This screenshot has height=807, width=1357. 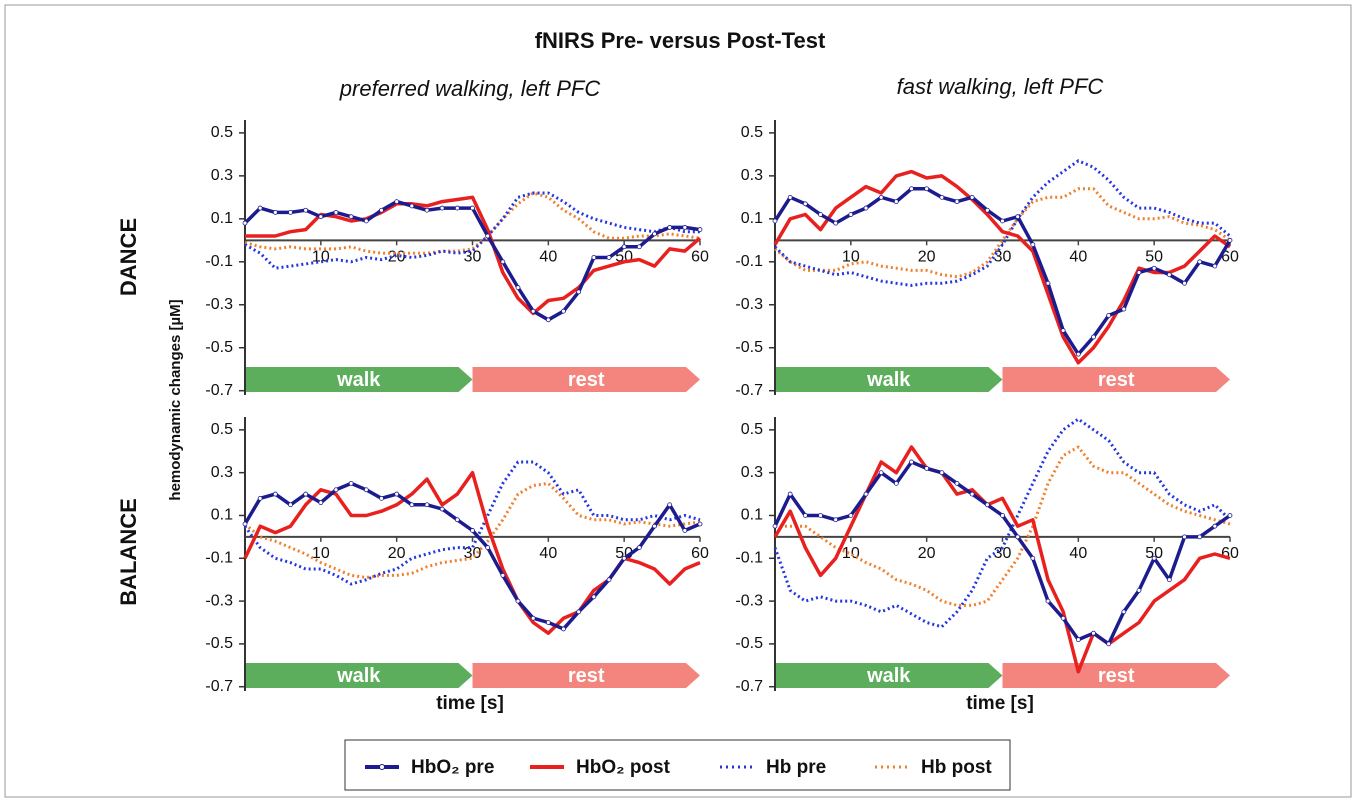 What do you see at coordinates (1116, 676) in the screenshot?
I see `phase-label: rest` at bounding box center [1116, 676].